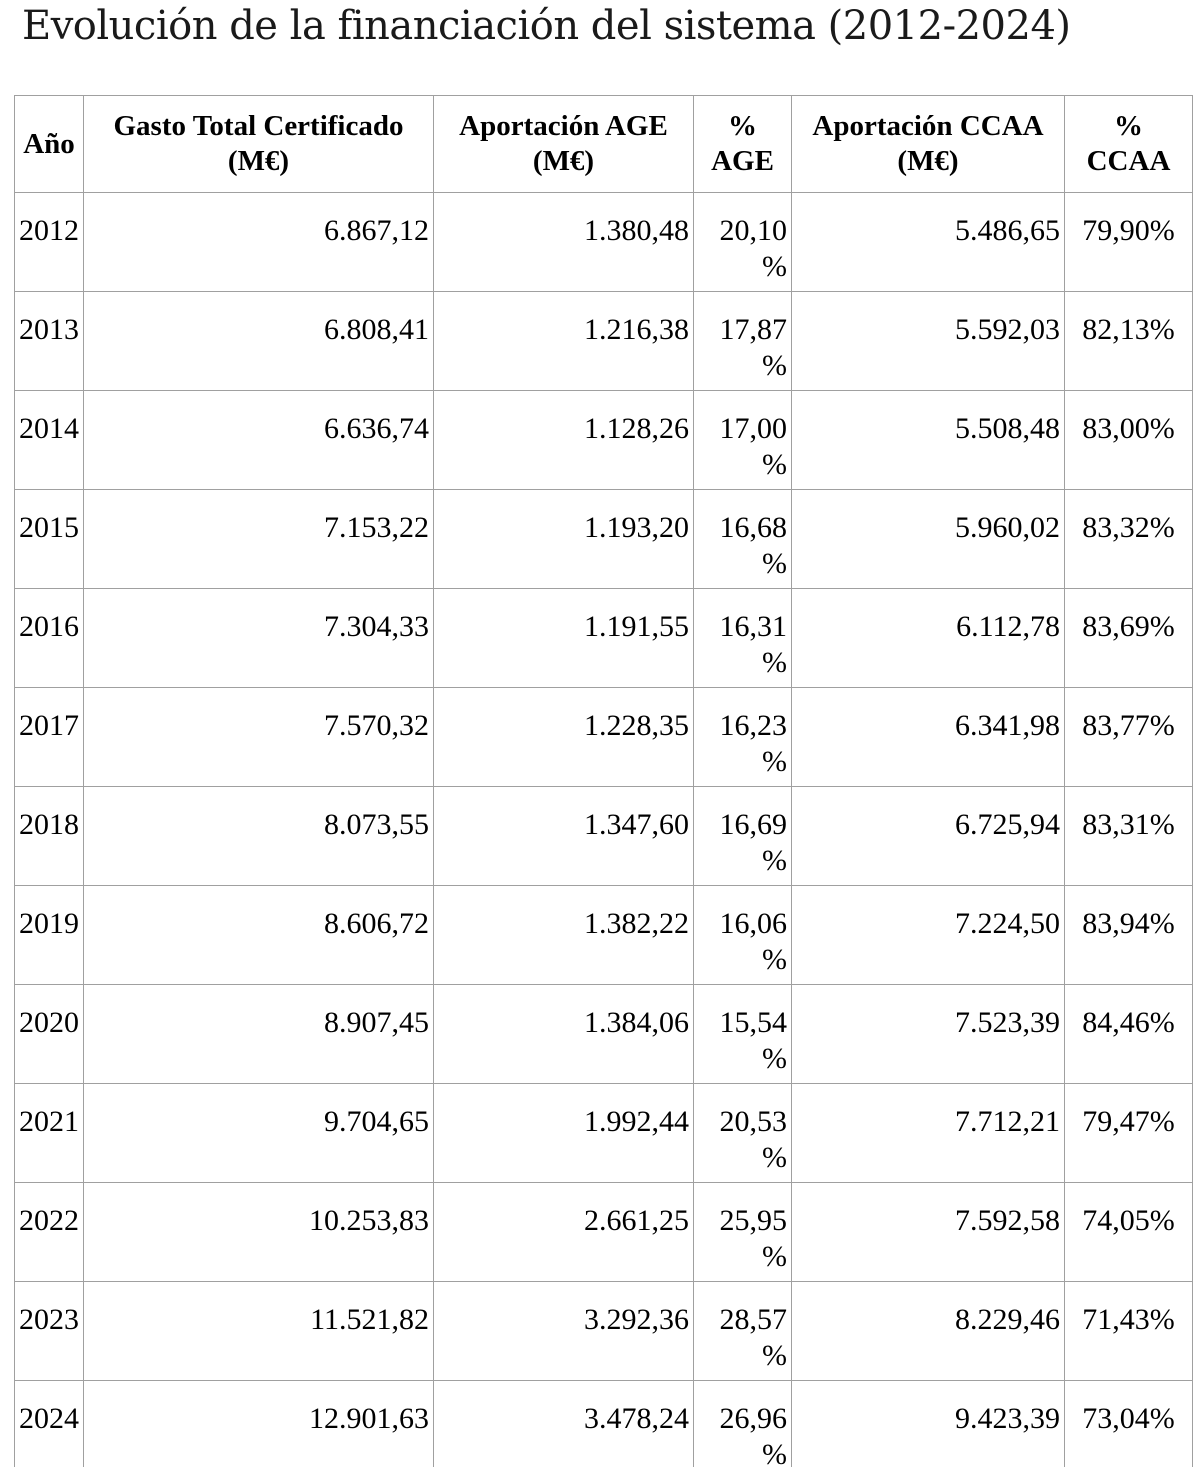 This screenshot has width=1200, height=1467. Describe the element at coordinates (928, 144) in the screenshot. I see `column-header-ccaa: Aportación CCAA (M€)` at that location.